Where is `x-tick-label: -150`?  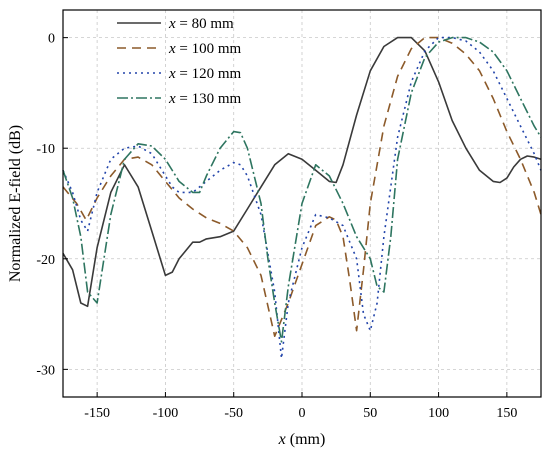
x-tick-label: -150 is located at coordinates (97, 413).